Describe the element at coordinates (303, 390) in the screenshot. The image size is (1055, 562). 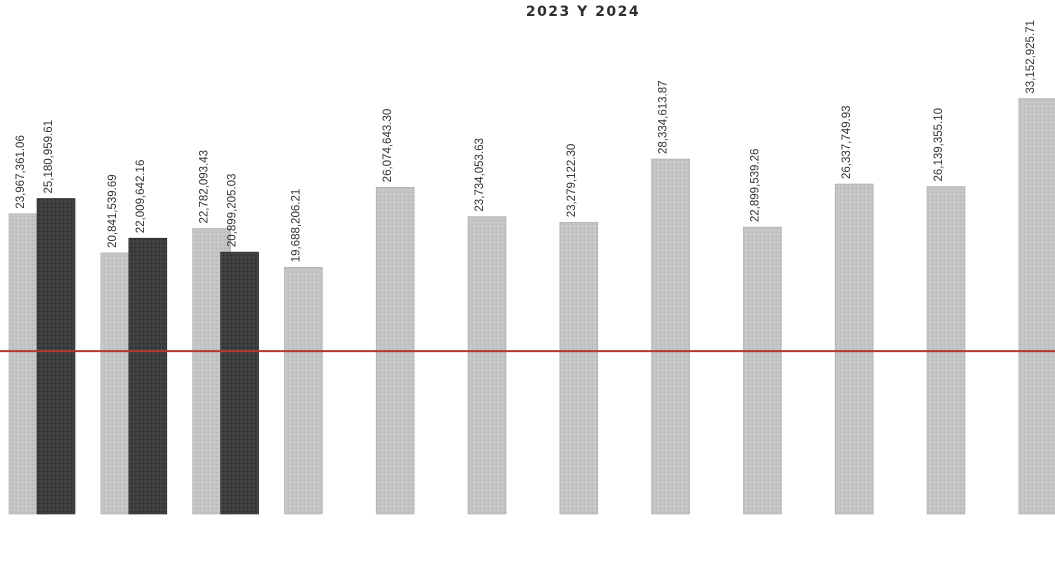
I see `bar-series1-cat4` at that location.